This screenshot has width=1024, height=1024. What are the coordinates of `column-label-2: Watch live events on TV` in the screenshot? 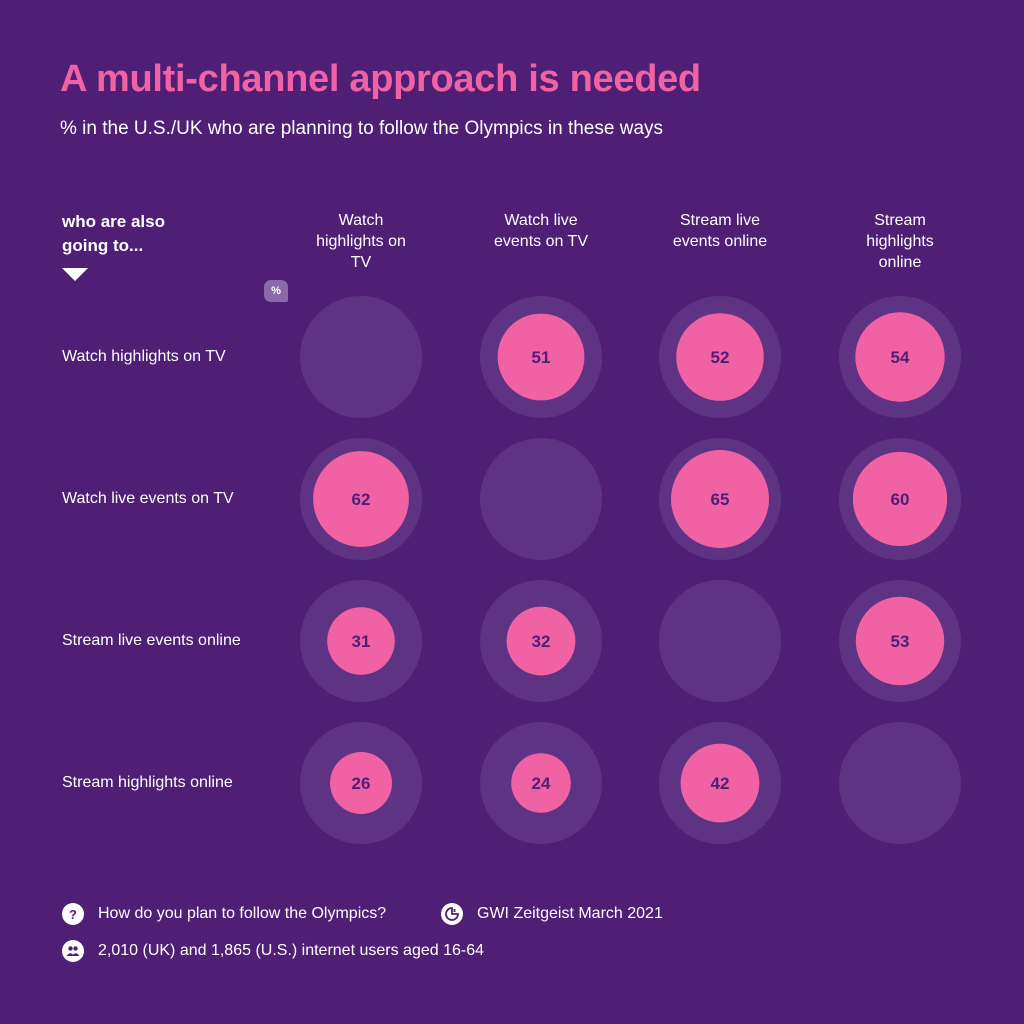 It's located at (541, 231).